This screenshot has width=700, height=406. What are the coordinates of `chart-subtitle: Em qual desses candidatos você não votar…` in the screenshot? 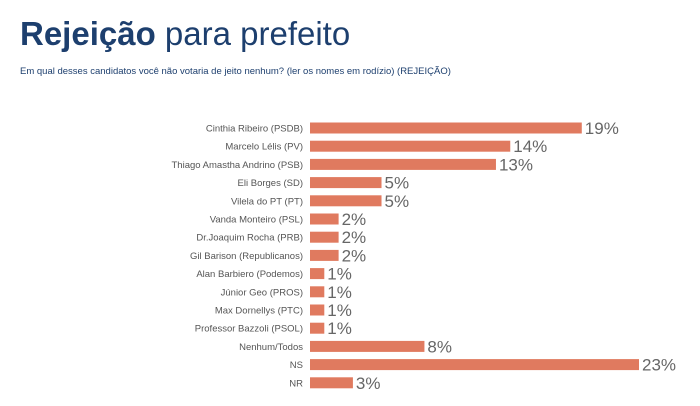 It's located at (235, 71).